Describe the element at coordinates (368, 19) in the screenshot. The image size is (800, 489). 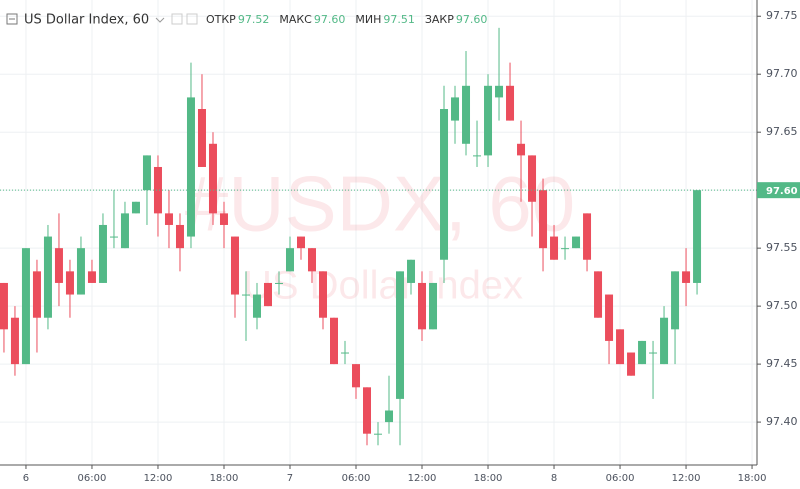
I see `legend-label: МИН` at that location.